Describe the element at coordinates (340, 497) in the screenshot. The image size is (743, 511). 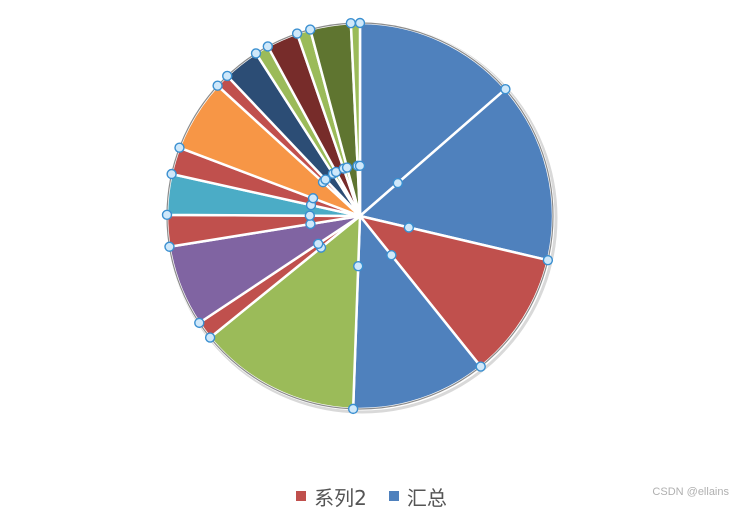
I see `legend-label-series2: 系列2` at that location.